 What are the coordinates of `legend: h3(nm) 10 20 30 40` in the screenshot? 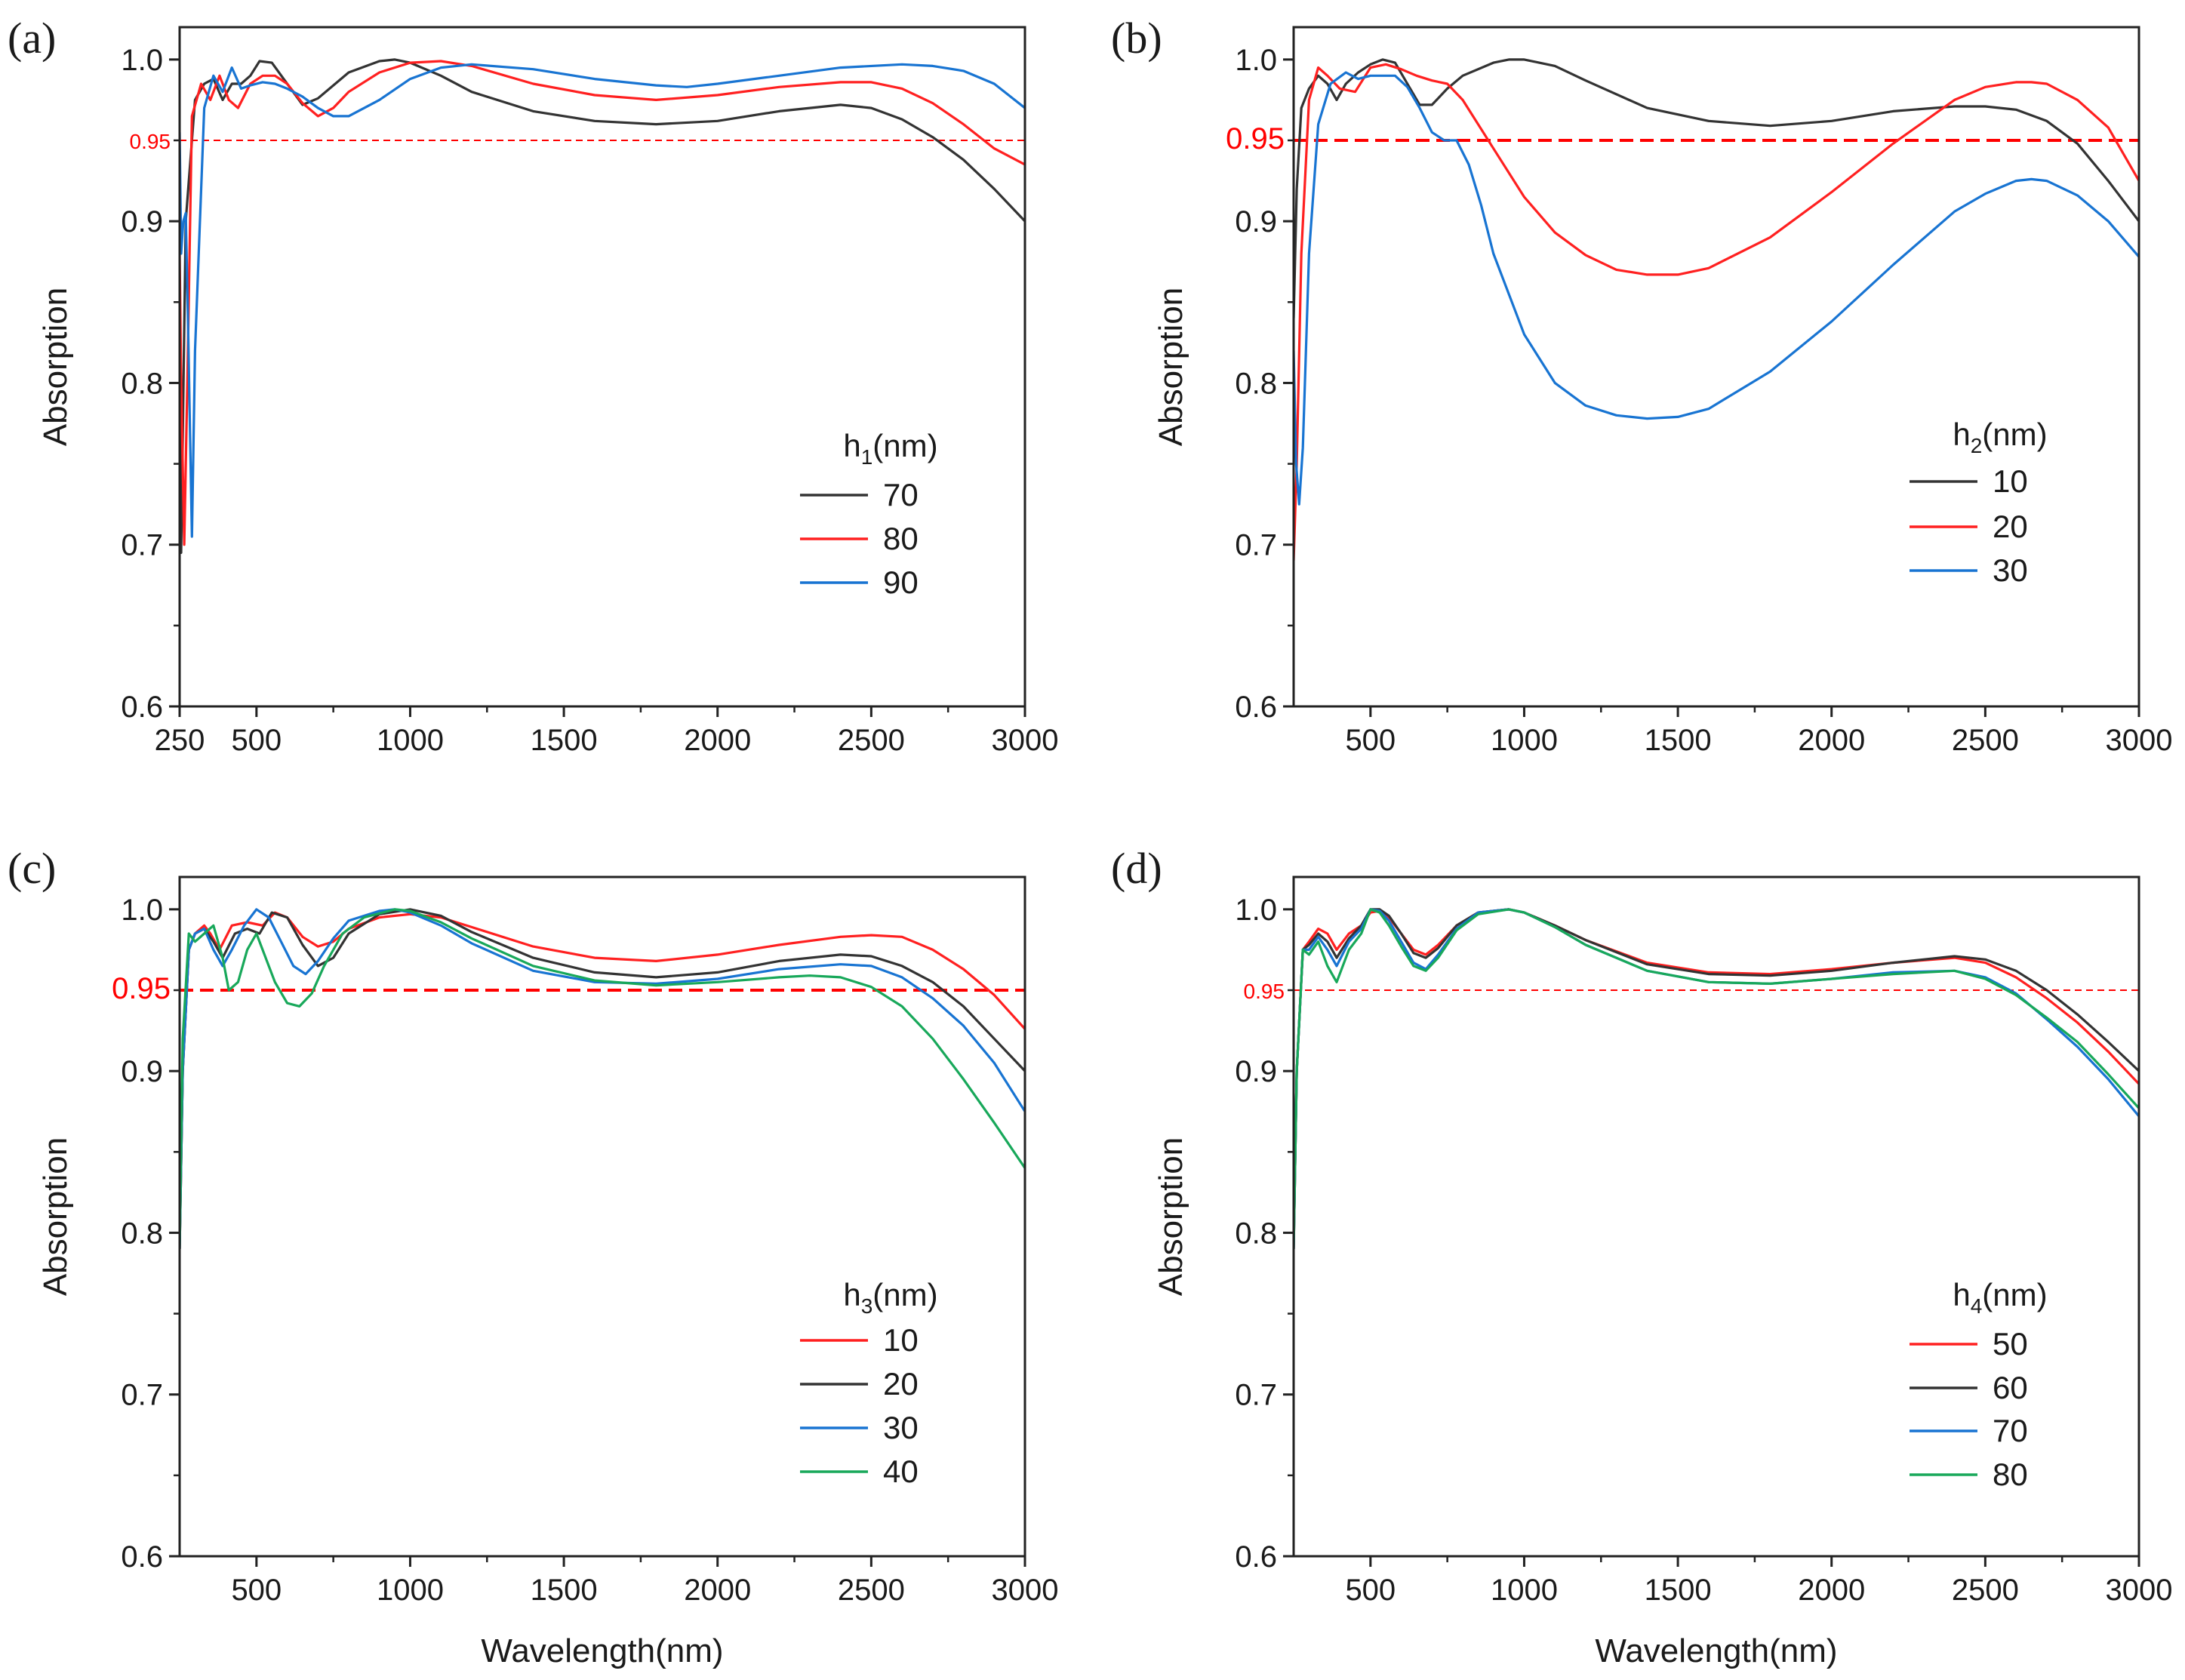 It's located at (869, 1383).